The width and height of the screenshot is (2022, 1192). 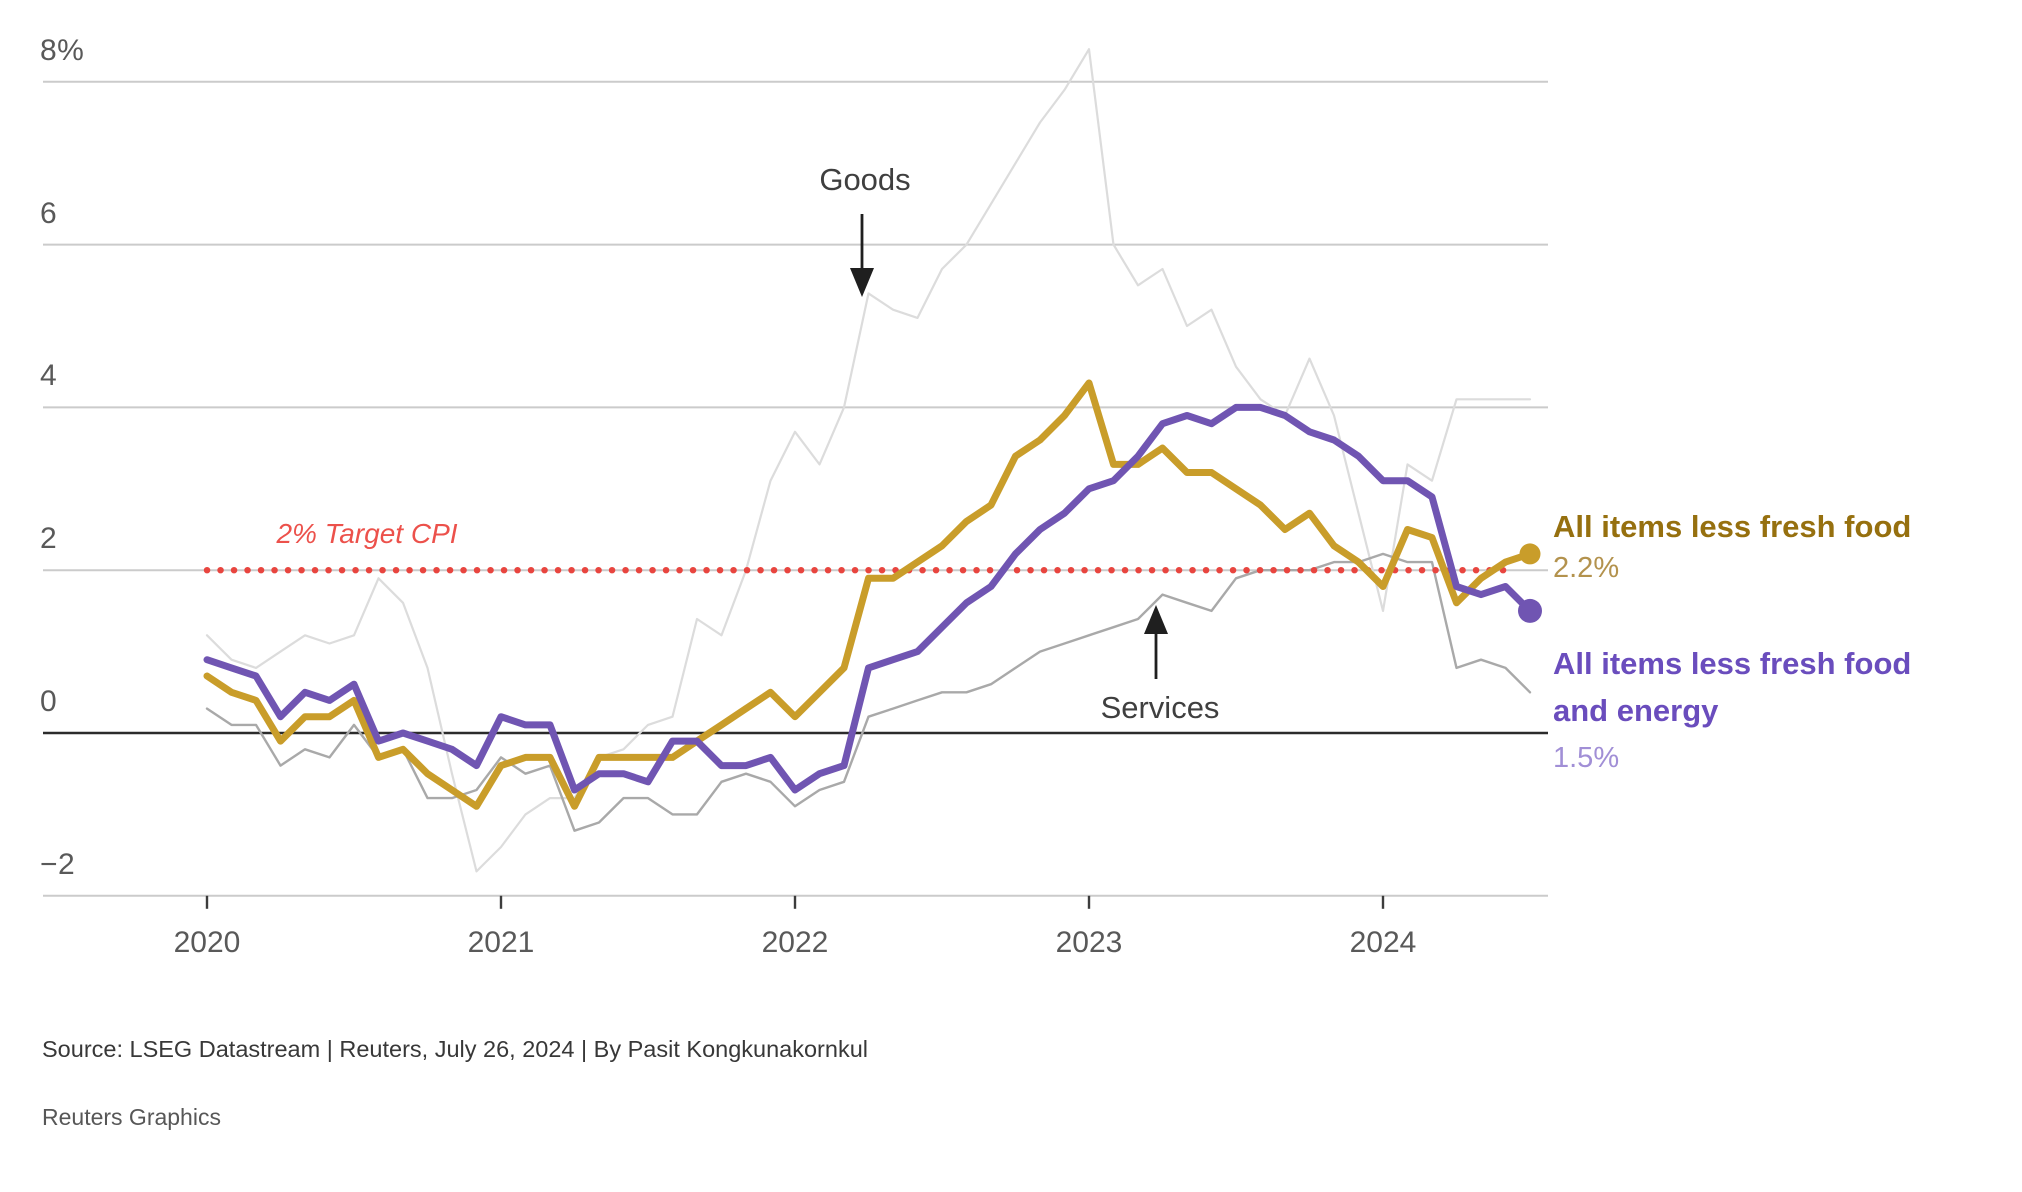 What do you see at coordinates (49, 213) in the screenshot?
I see `y-axis-label-6: 6` at bounding box center [49, 213].